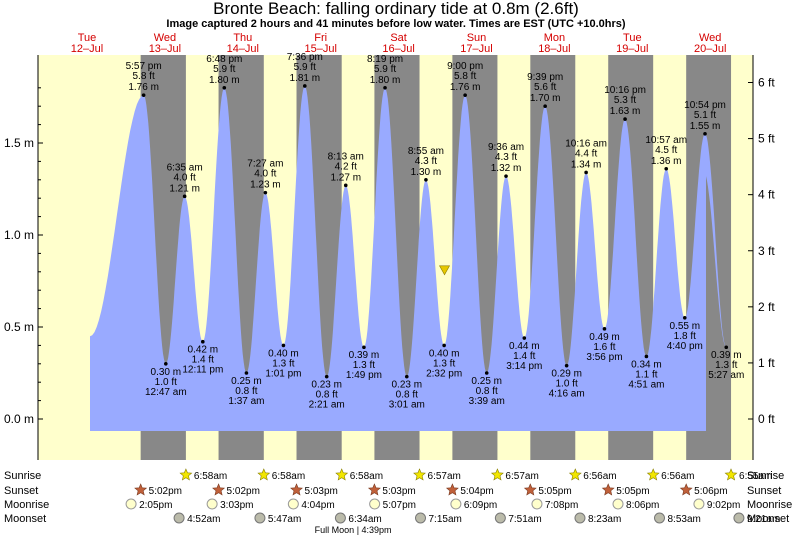 This screenshot has height=538, width=793. I want to click on tide-m-label: 1.34 m, so click(586, 164).